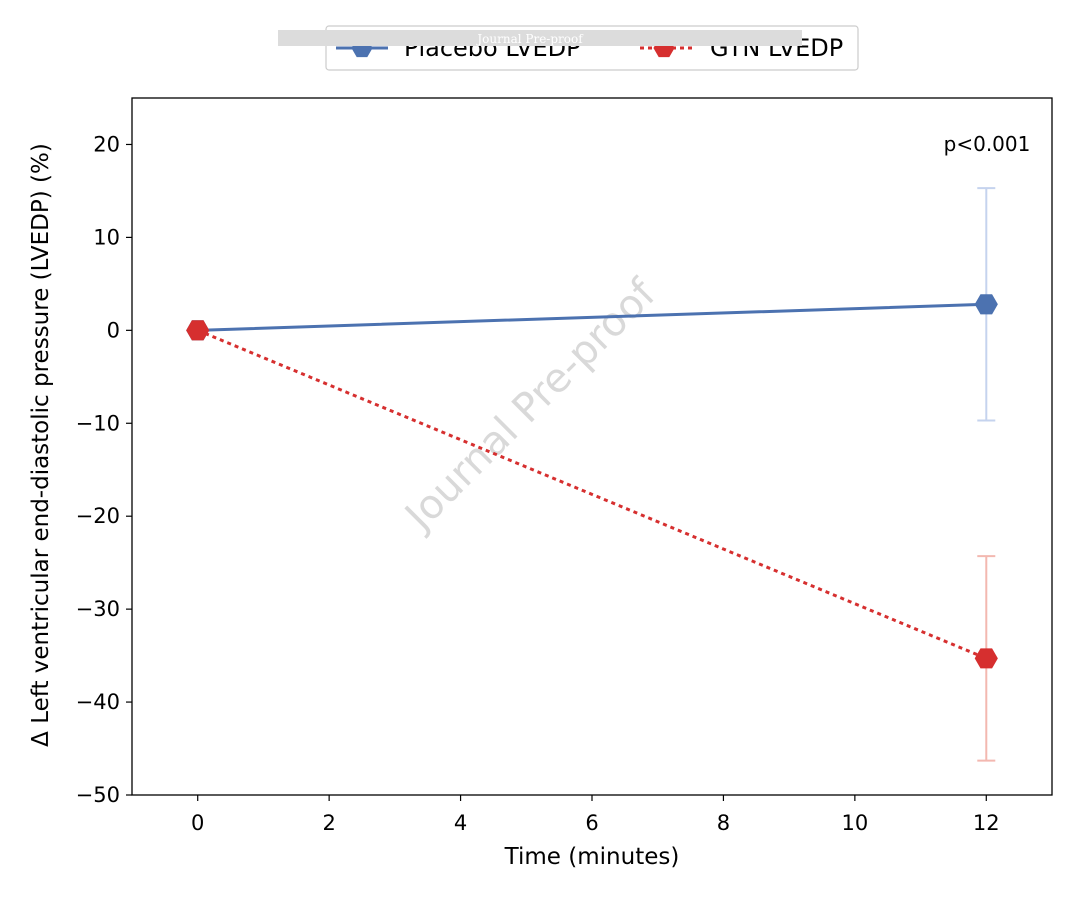  I want to click on y-tick-label: 0, so click(113, 330).